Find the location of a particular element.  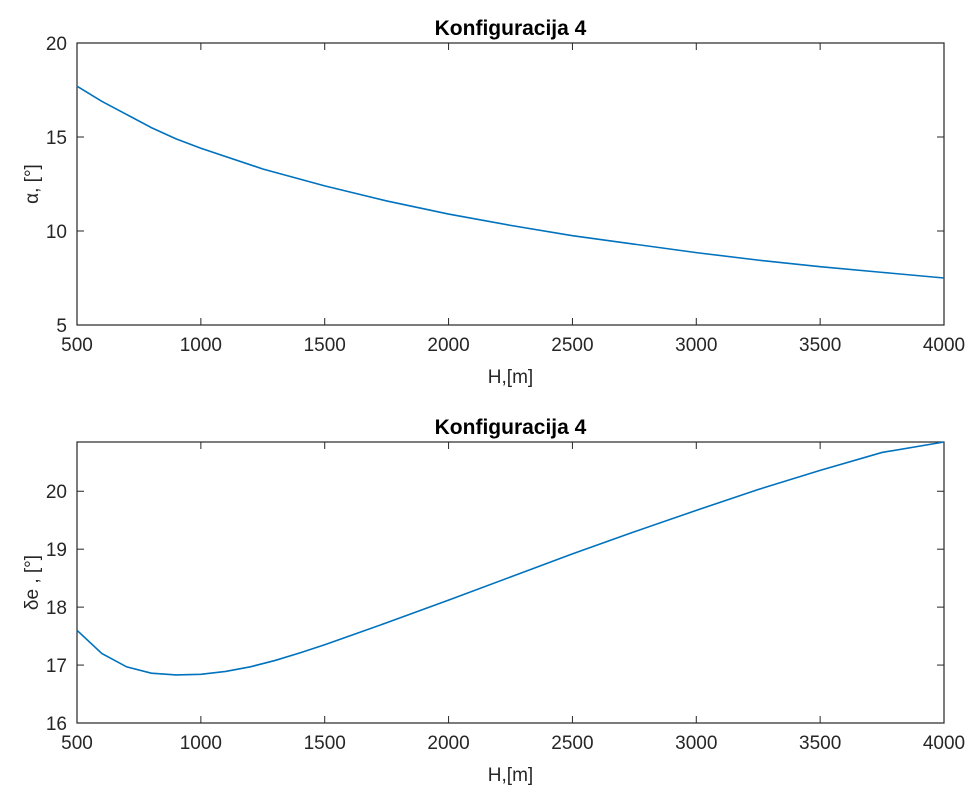

y-tick-label: 15 is located at coordinates (56, 138).